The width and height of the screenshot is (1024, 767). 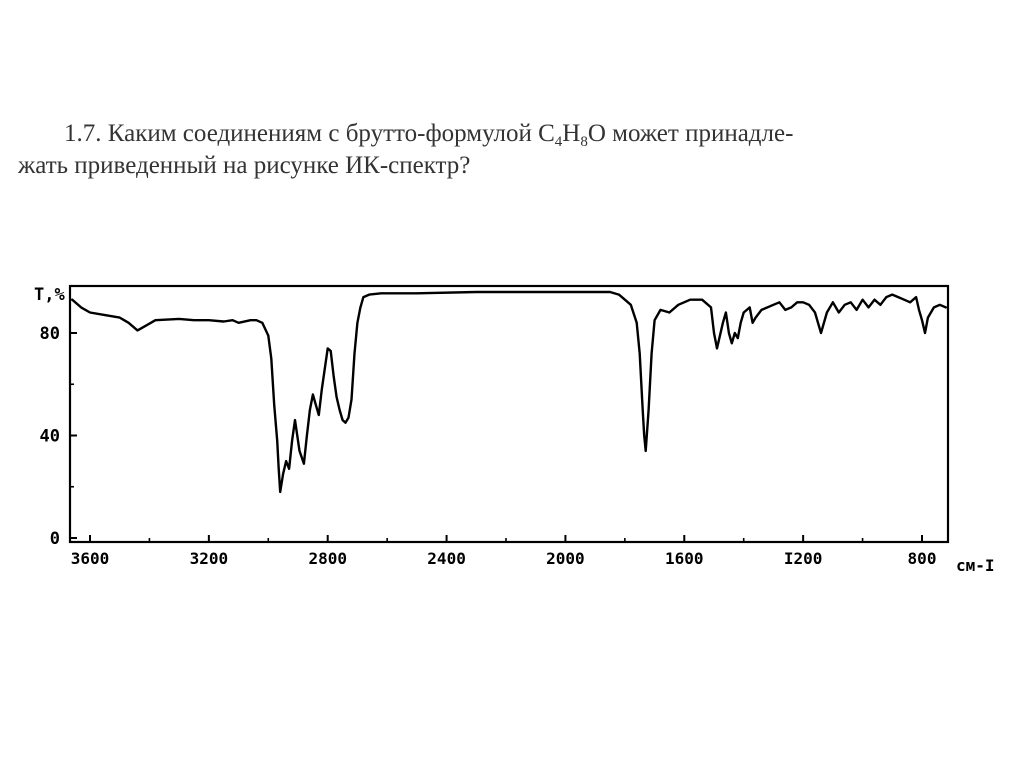 I want to click on formula-subscript: 8, so click(x=584, y=142).